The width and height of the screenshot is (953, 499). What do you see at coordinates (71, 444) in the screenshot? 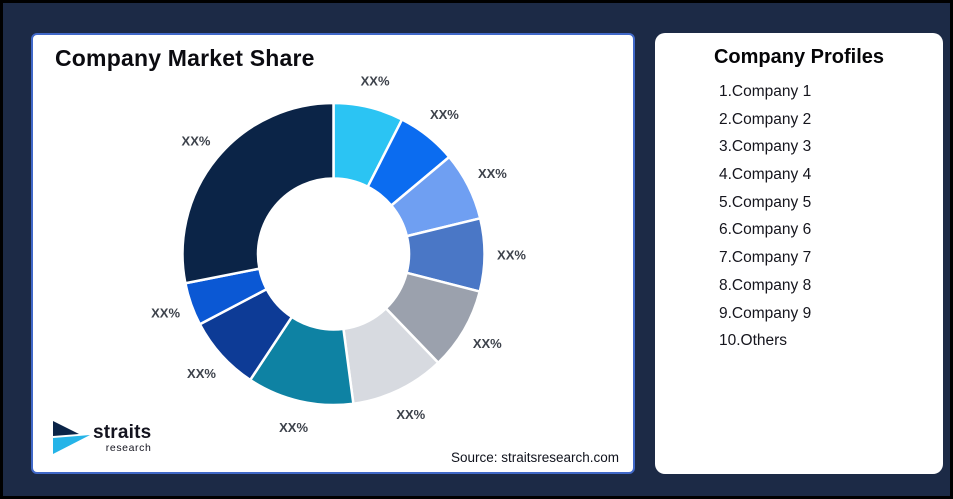
I see `logo-arrow-cyan` at bounding box center [71, 444].